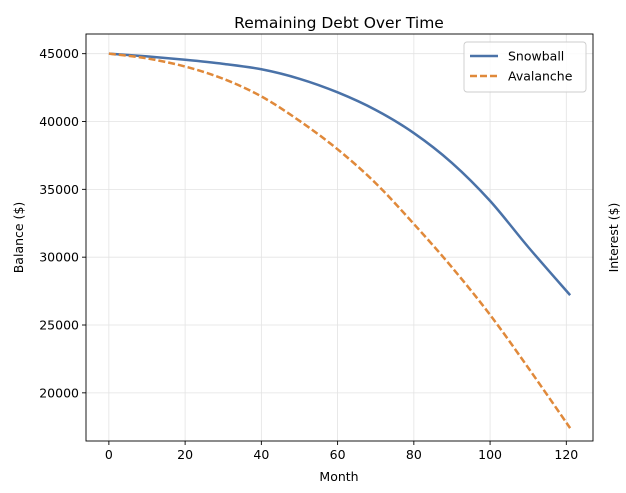  What do you see at coordinates (339, 23) in the screenshot?
I see `chart-title: Remaining Debt Over Time` at bounding box center [339, 23].